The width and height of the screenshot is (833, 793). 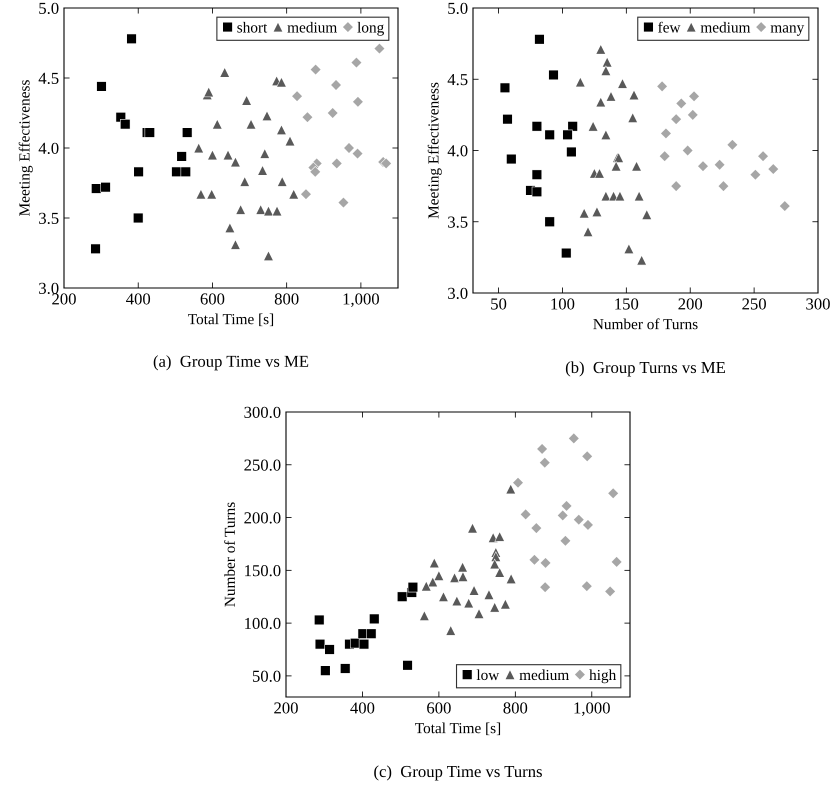 I want to click on legend-label: many, so click(x=787, y=30).